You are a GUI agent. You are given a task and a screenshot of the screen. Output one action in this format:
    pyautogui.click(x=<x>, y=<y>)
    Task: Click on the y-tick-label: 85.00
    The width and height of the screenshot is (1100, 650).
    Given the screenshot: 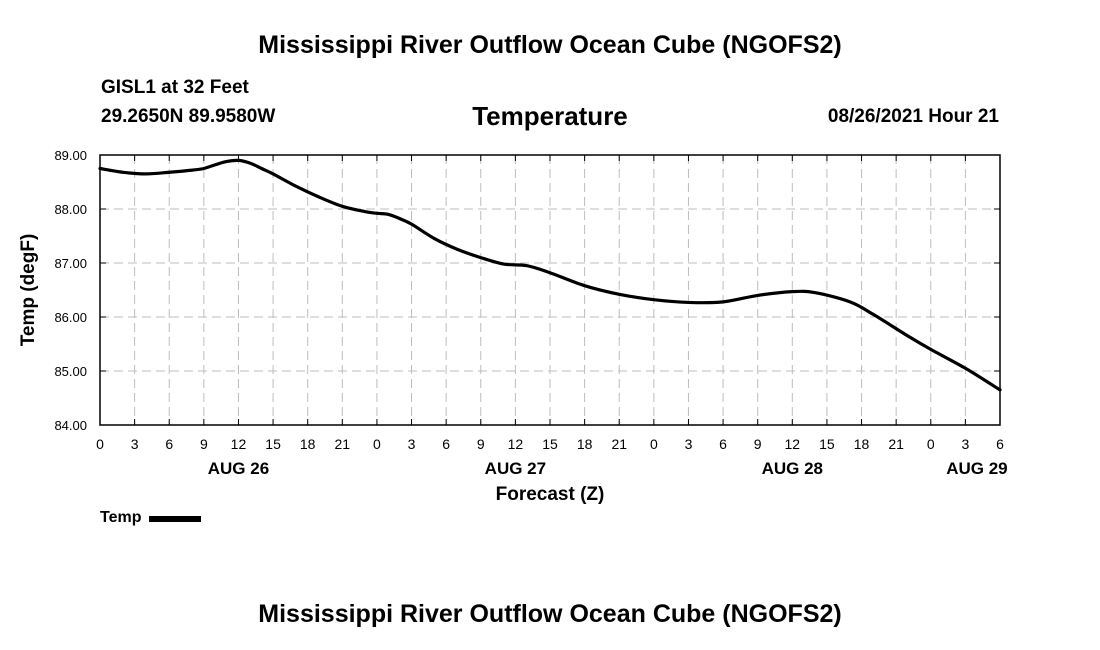 What is the action you would take?
    pyautogui.click(x=70, y=371)
    